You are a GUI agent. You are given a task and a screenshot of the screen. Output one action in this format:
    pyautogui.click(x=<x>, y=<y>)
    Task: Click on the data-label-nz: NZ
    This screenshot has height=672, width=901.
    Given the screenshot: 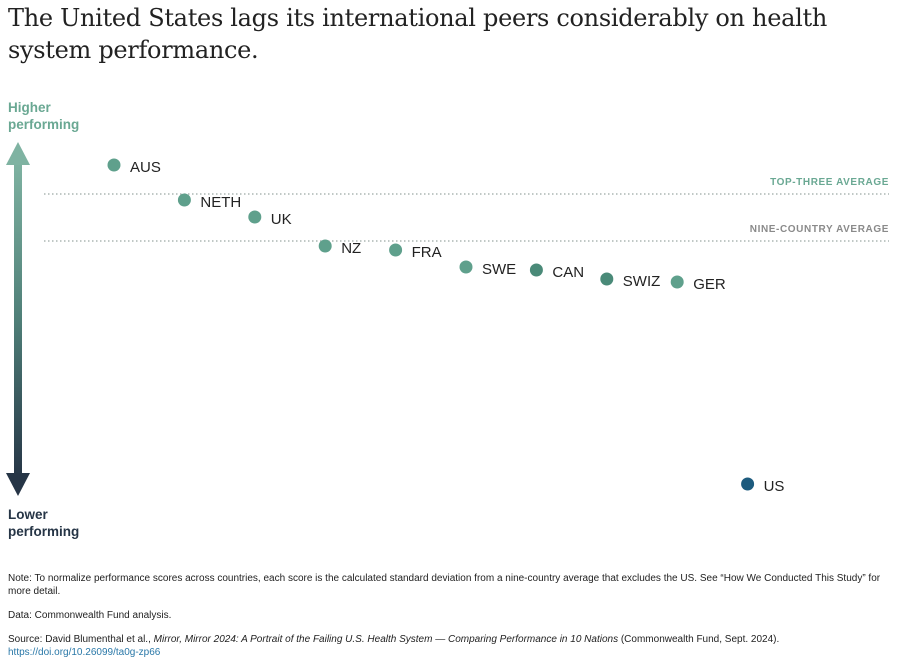 What is the action you would take?
    pyautogui.click(x=351, y=248)
    